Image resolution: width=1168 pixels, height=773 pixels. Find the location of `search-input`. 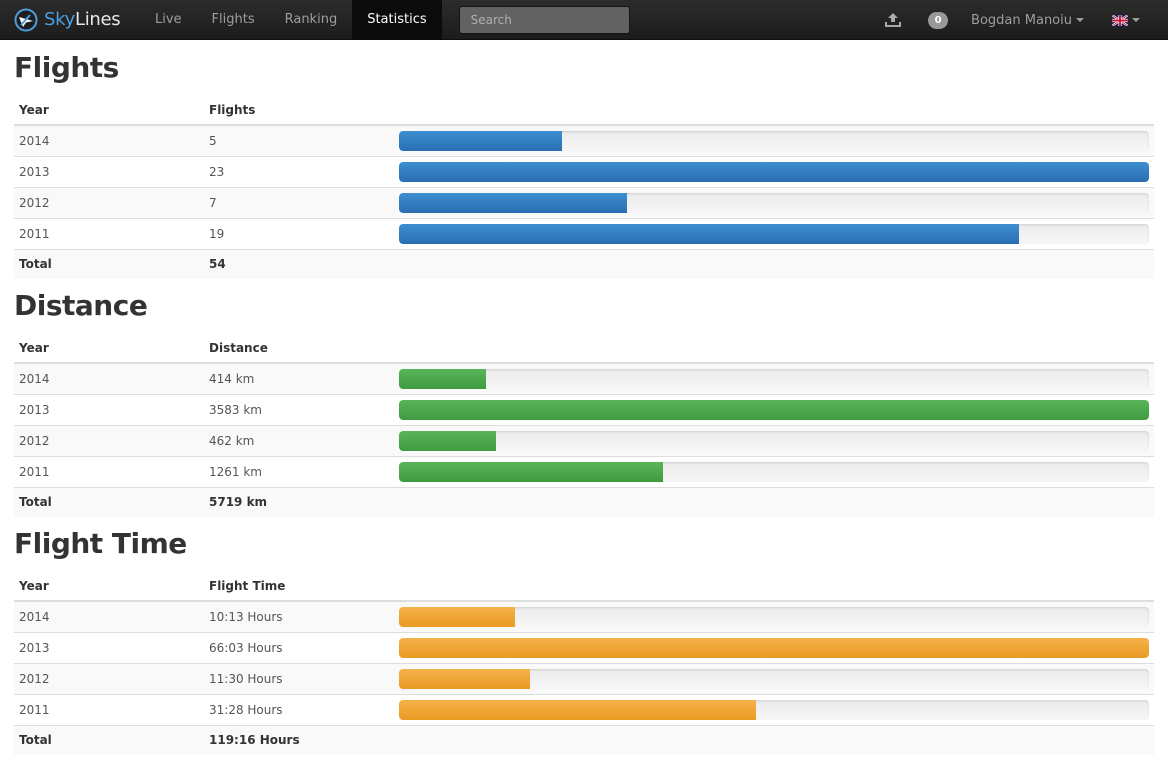

search-input is located at coordinates (544, 19).